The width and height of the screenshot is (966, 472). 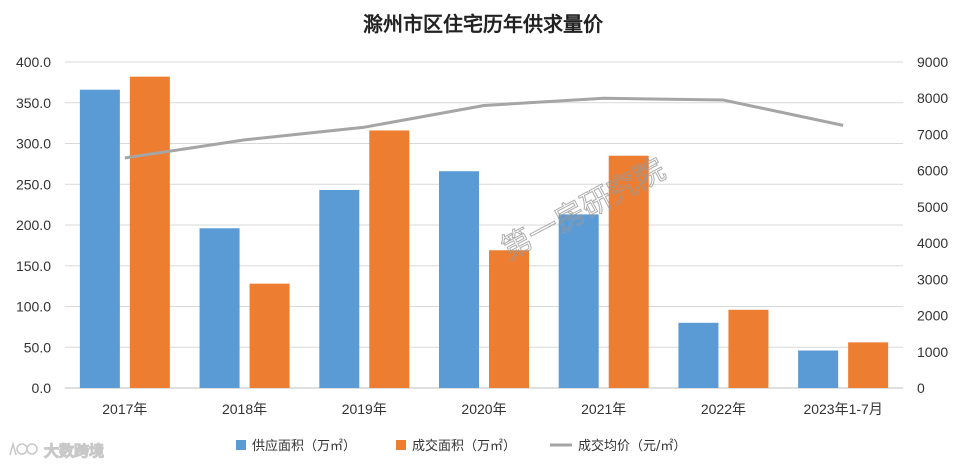 I want to click on left-tick-label: 100.0, so click(x=33, y=307).